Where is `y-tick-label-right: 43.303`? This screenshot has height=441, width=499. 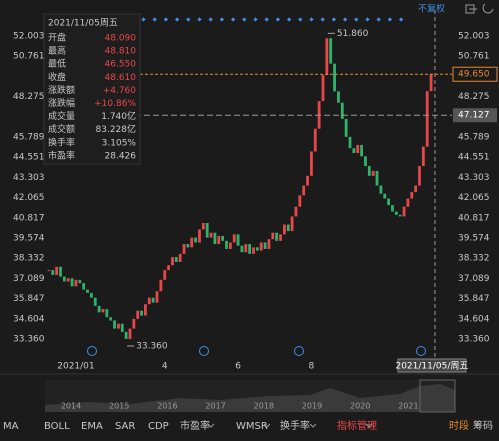
y-tick-label-right: 43.303 is located at coordinates (474, 178).